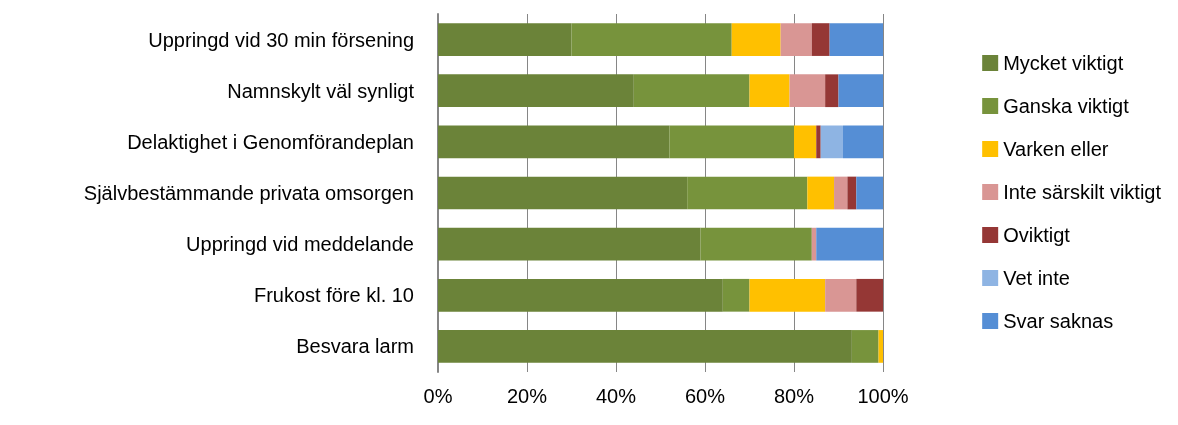 The height and width of the screenshot is (425, 1178). Describe the element at coordinates (1063, 63) in the screenshot. I see `legend-label: Mycket viktigt` at that location.